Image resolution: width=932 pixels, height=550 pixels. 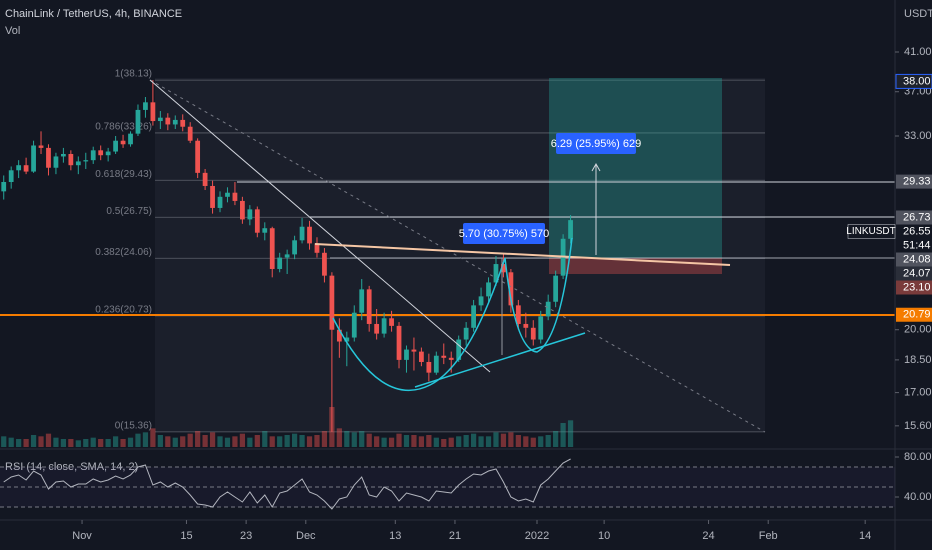 I want to click on rsi-tick-label: 40.00, so click(x=918, y=497).